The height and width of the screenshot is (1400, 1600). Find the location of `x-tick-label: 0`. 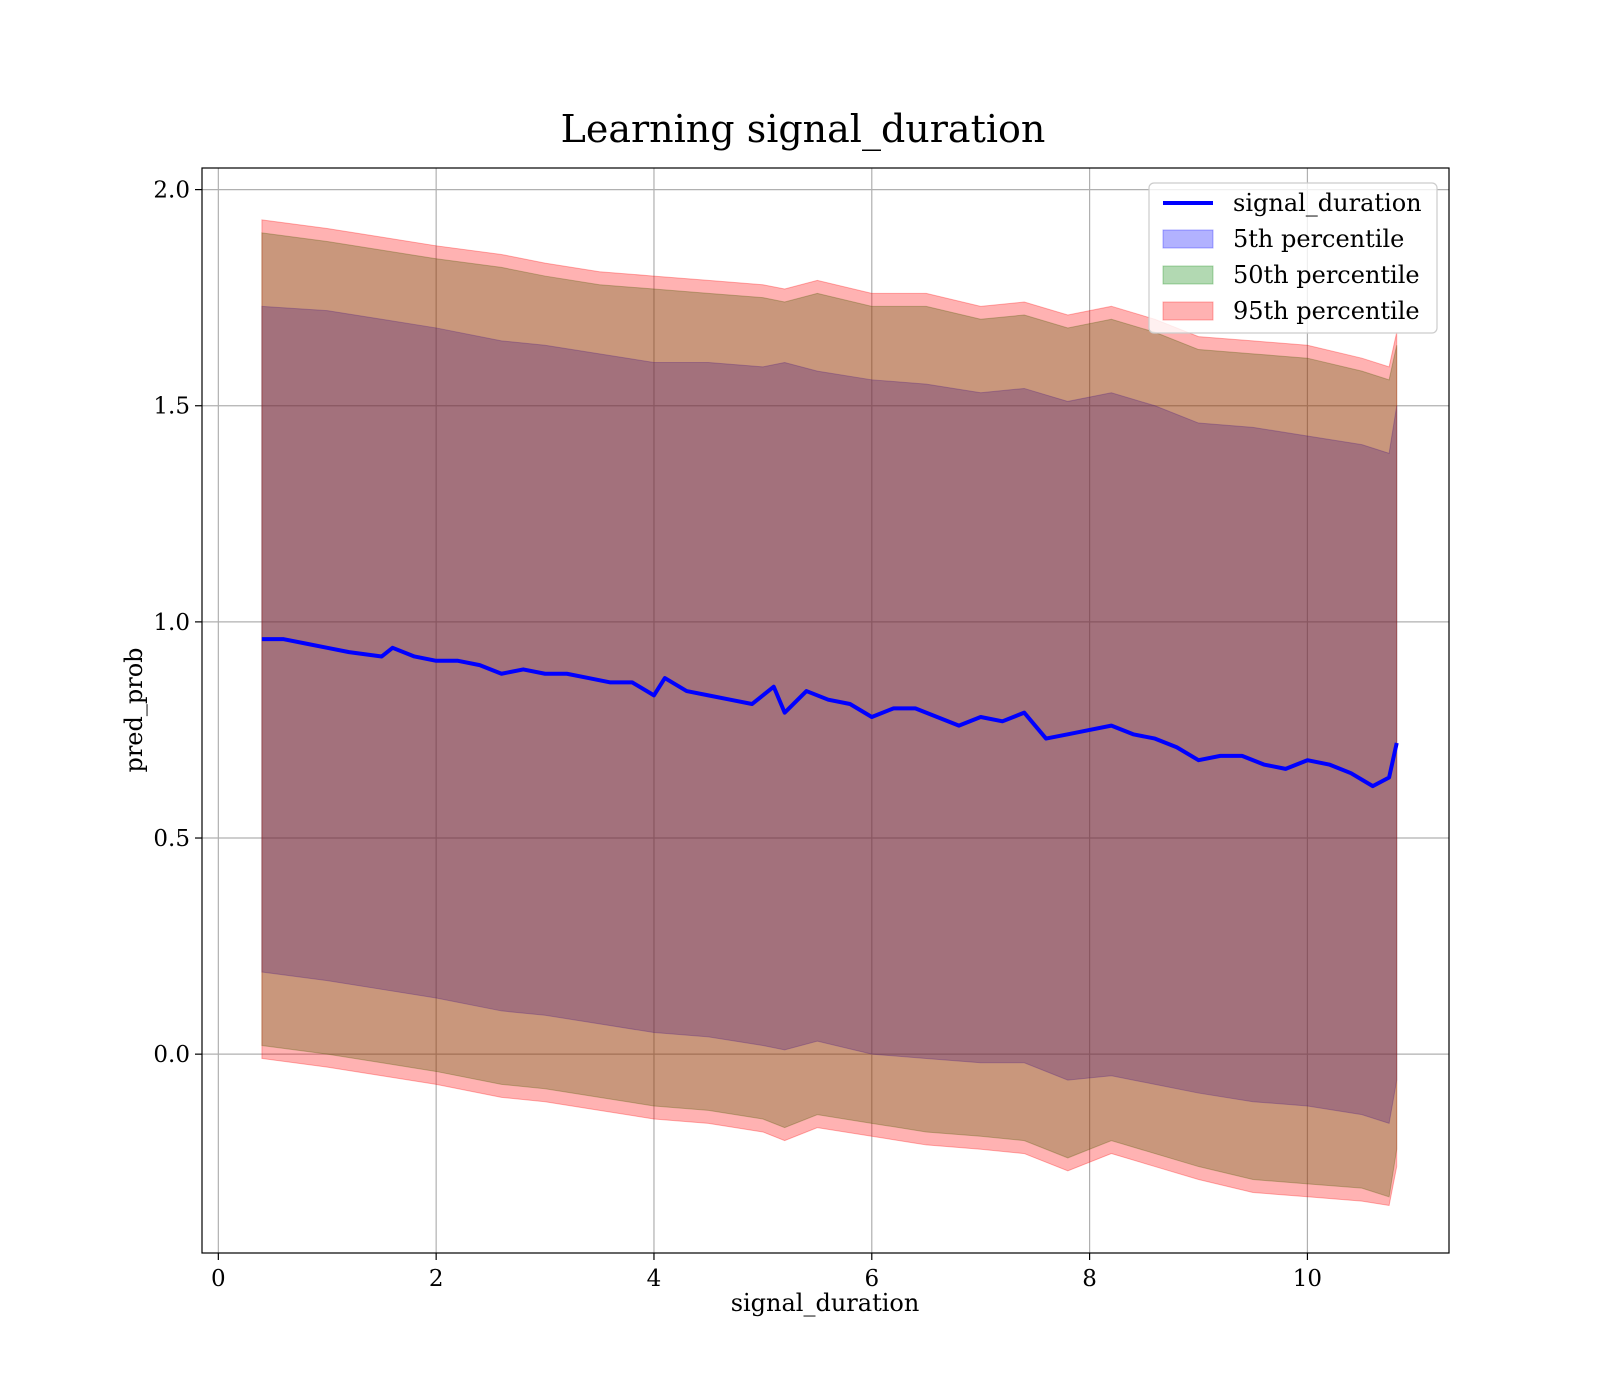

x-tick-label: 0 is located at coordinates (218, 1279).